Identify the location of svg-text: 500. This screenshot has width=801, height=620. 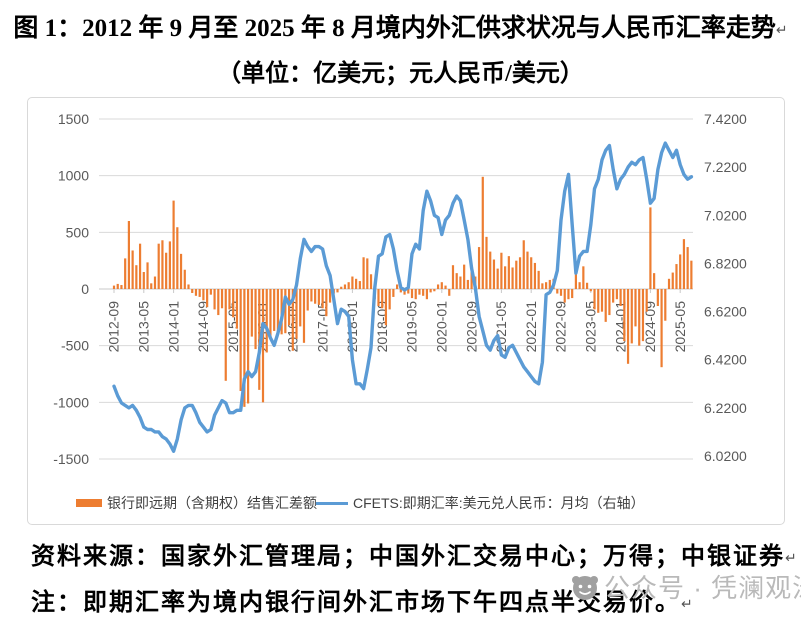
(78, 232).